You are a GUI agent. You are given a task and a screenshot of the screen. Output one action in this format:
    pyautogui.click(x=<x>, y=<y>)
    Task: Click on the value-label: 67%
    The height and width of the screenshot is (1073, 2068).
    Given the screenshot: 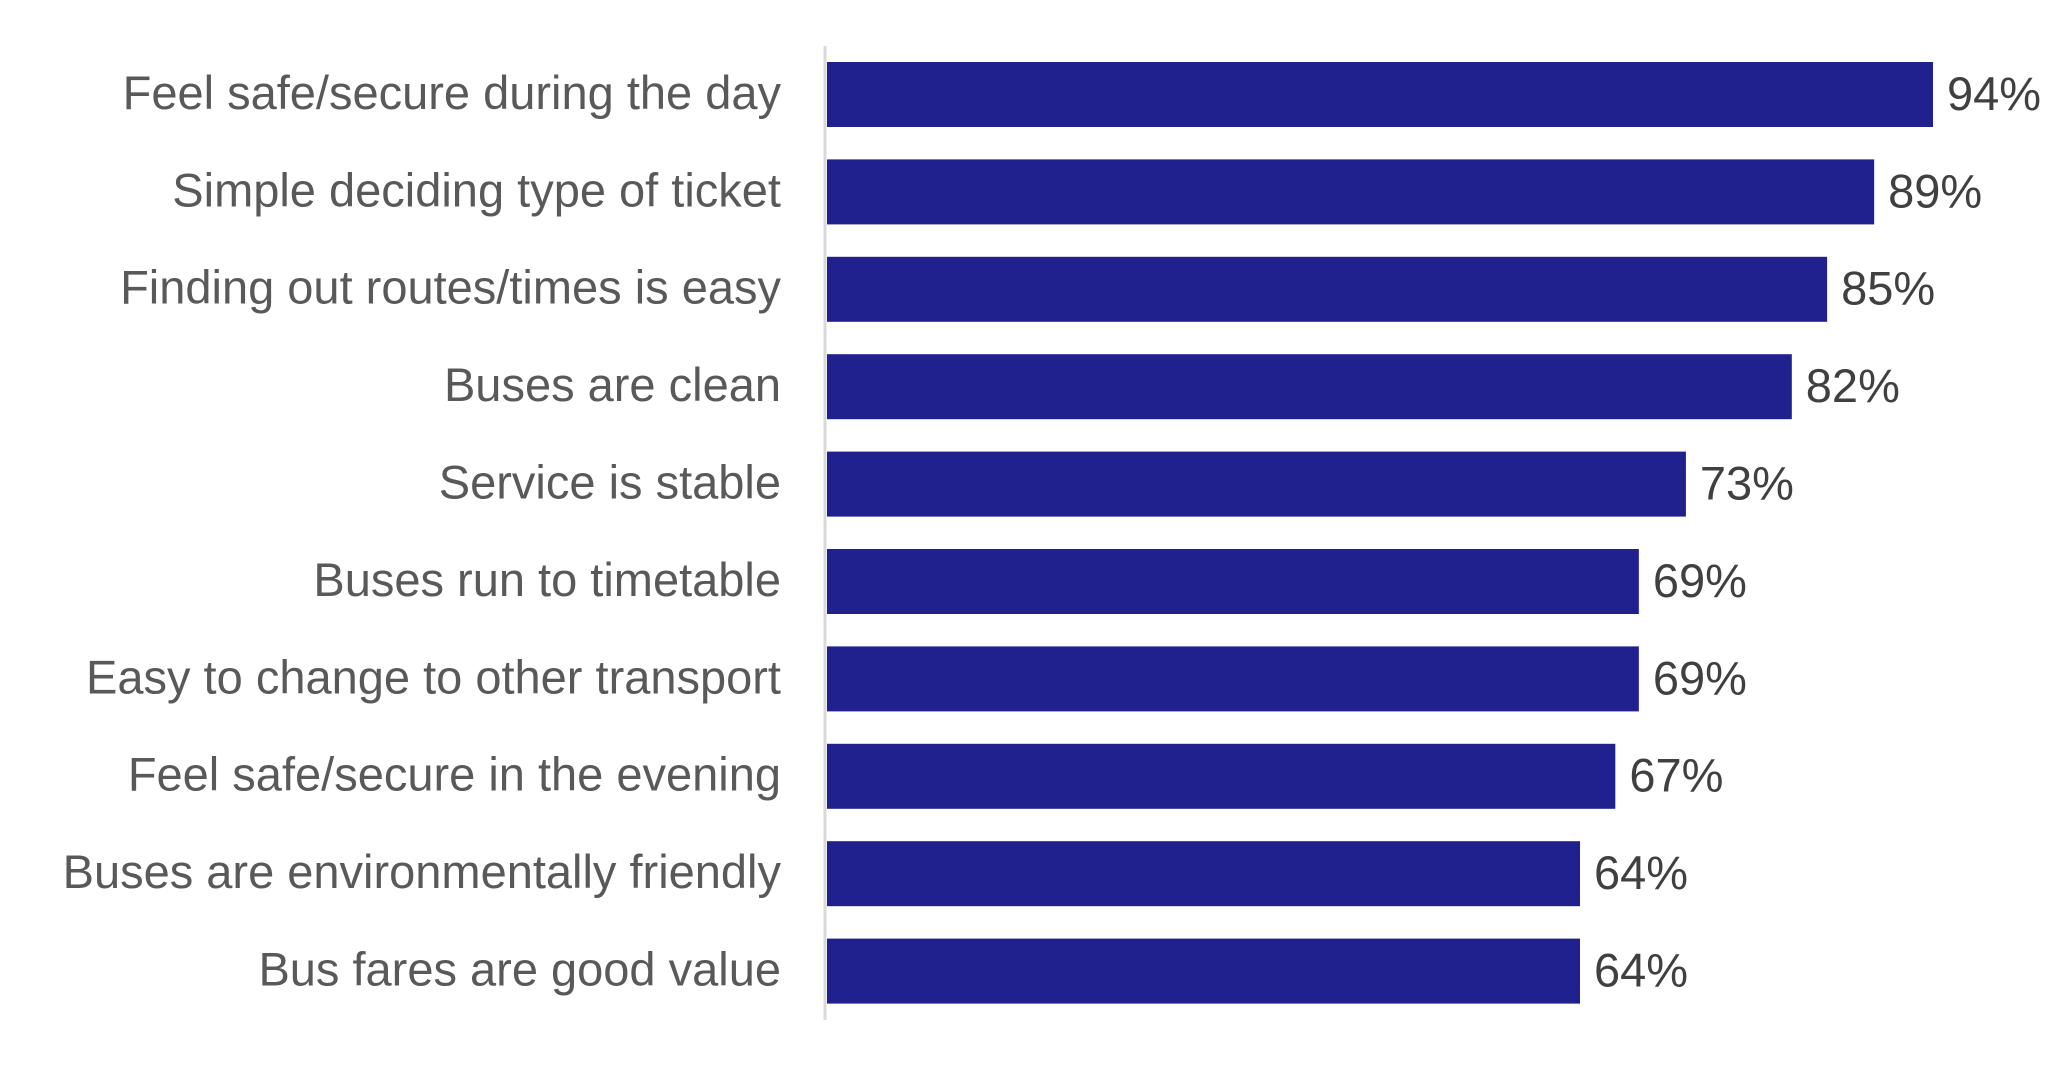 What is the action you would take?
    pyautogui.click(x=1676, y=775)
    